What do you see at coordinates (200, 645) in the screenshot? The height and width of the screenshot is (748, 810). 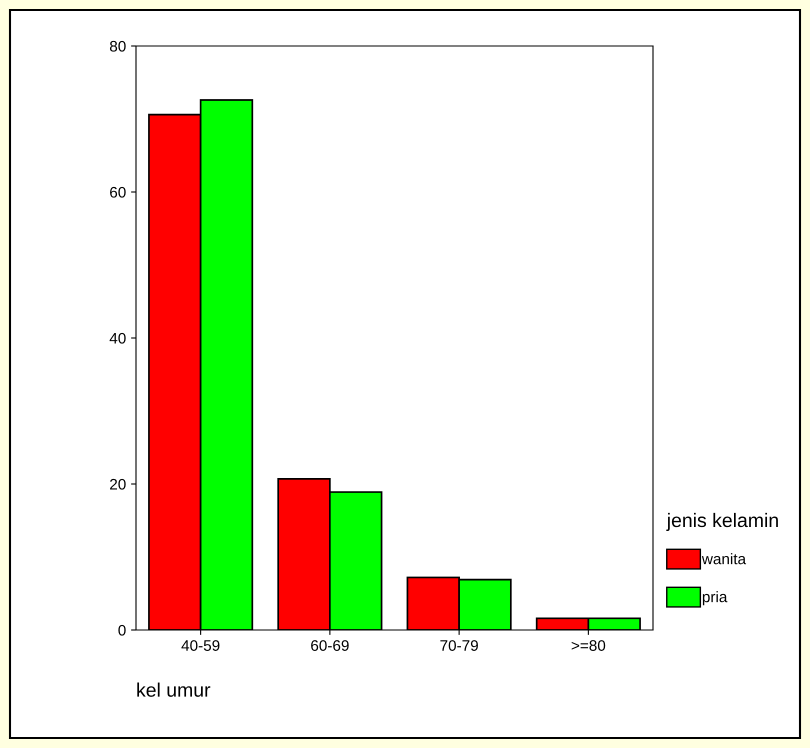 I see `x-tick-label: 40-59` at bounding box center [200, 645].